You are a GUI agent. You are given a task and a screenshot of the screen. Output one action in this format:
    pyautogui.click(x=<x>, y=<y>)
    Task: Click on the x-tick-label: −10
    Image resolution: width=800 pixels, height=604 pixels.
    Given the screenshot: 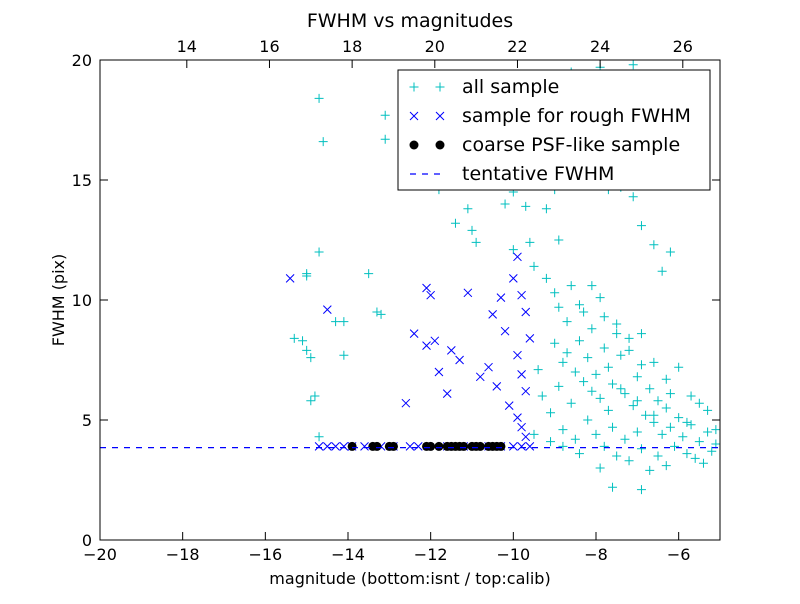 What is the action you would take?
    pyautogui.click(x=513, y=554)
    